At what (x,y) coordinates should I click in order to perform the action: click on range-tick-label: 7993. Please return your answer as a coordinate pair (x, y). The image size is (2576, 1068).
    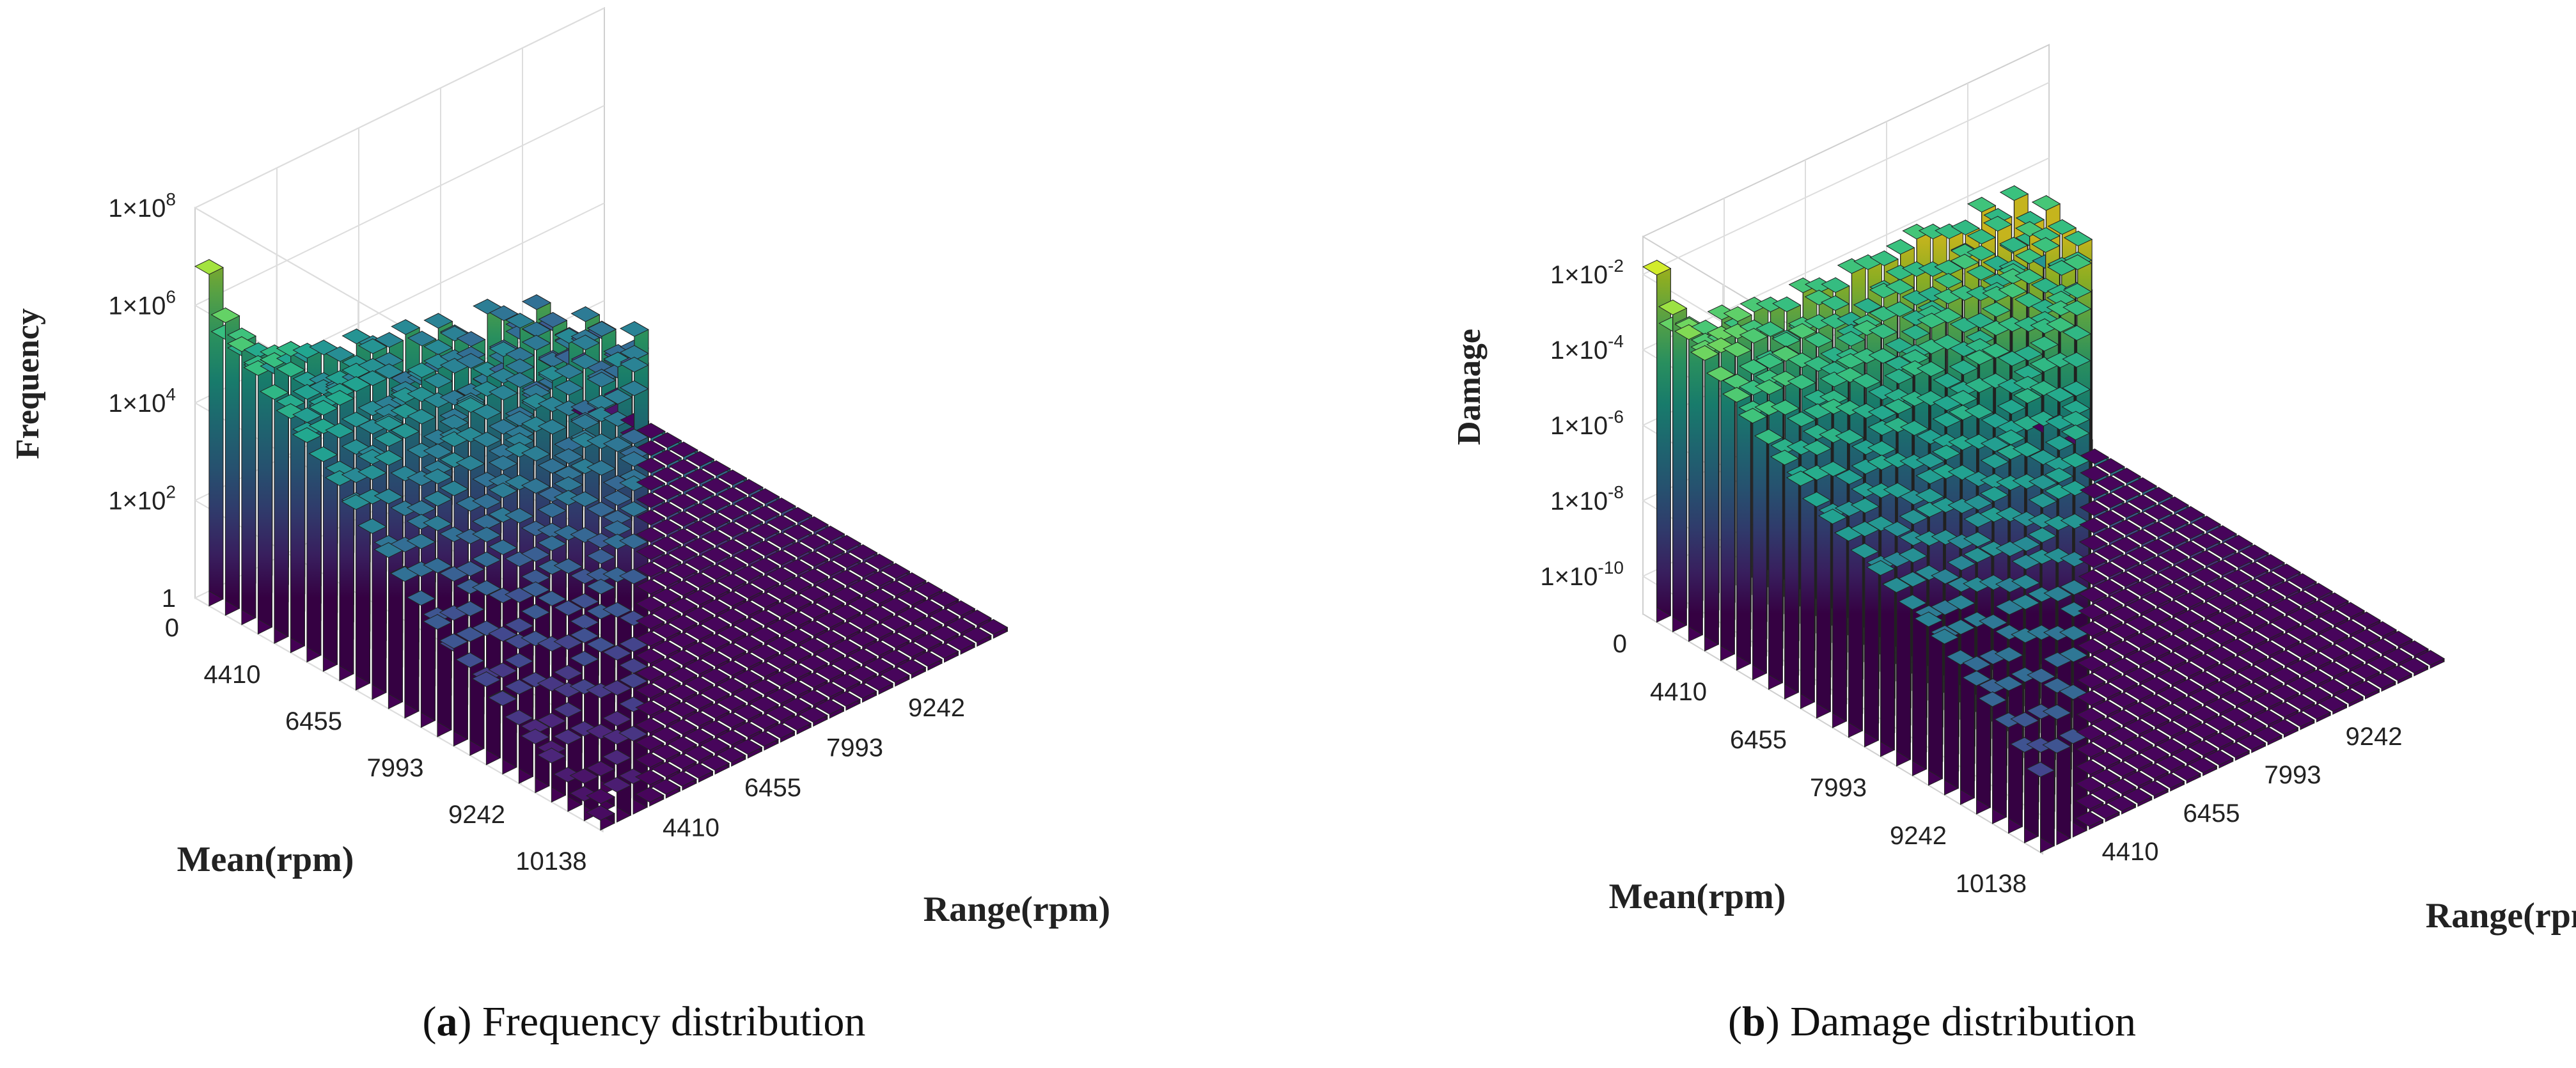
    Looking at the image, I should click on (2293, 775).